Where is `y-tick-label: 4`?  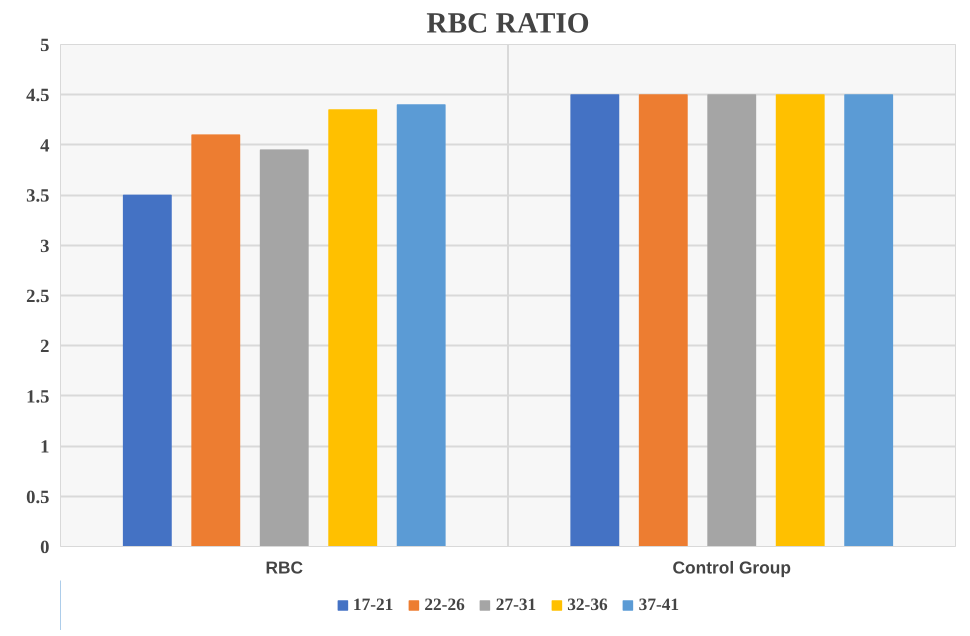 y-tick-label: 4 is located at coordinates (45, 145).